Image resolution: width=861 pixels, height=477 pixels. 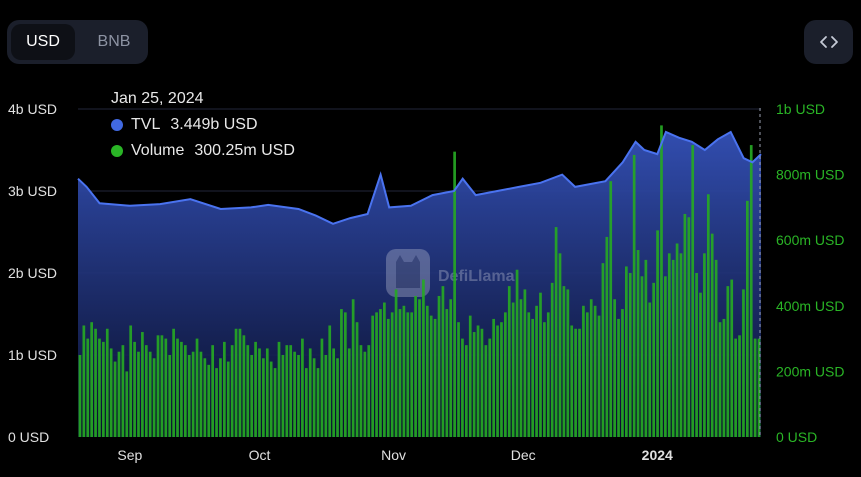 I want to click on tooltip-tvl-value: 3.449b USD, so click(x=214, y=124).